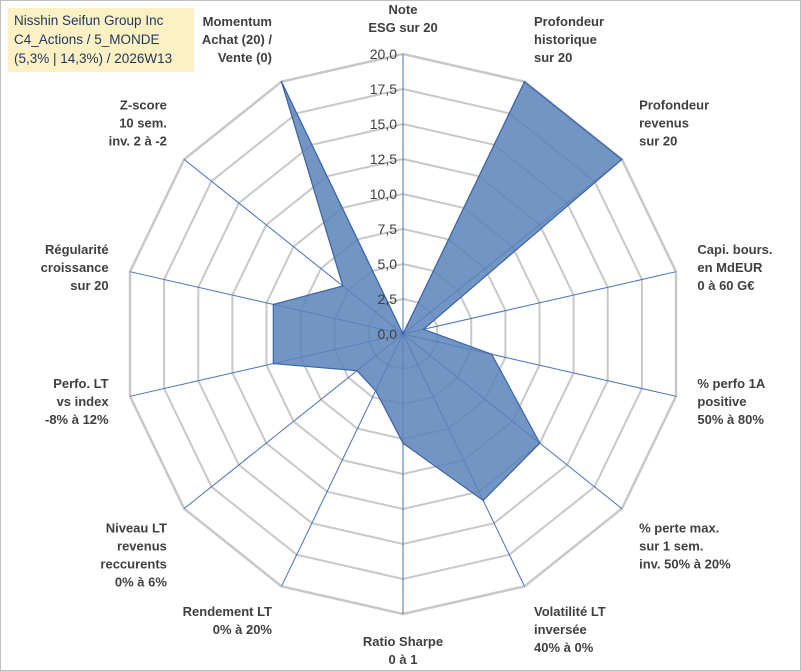  I want to click on axis-label-3: Capi. bours. en MdEUR 0 à 60 G€, so click(734, 267).